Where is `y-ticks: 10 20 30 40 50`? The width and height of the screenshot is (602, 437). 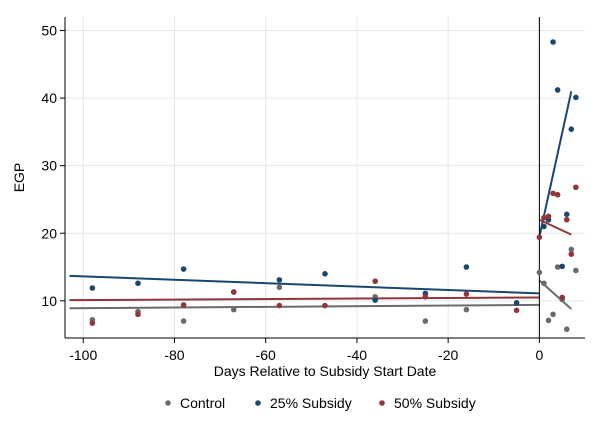
y-ticks: 10 20 30 40 50 is located at coordinates (53, 166).